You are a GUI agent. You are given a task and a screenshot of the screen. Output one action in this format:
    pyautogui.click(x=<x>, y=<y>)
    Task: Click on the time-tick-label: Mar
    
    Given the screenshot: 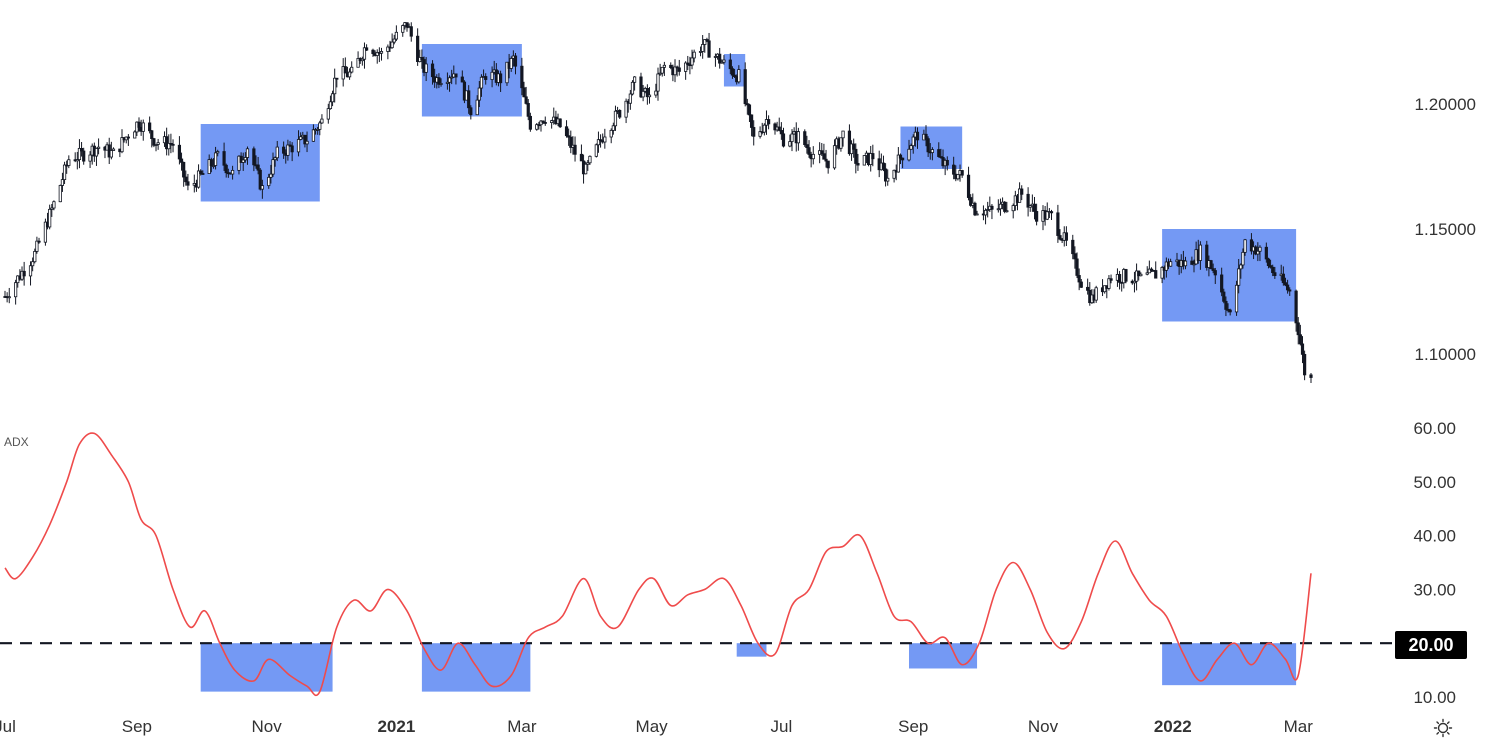 What is the action you would take?
    pyautogui.click(x=1299, y=726)
    